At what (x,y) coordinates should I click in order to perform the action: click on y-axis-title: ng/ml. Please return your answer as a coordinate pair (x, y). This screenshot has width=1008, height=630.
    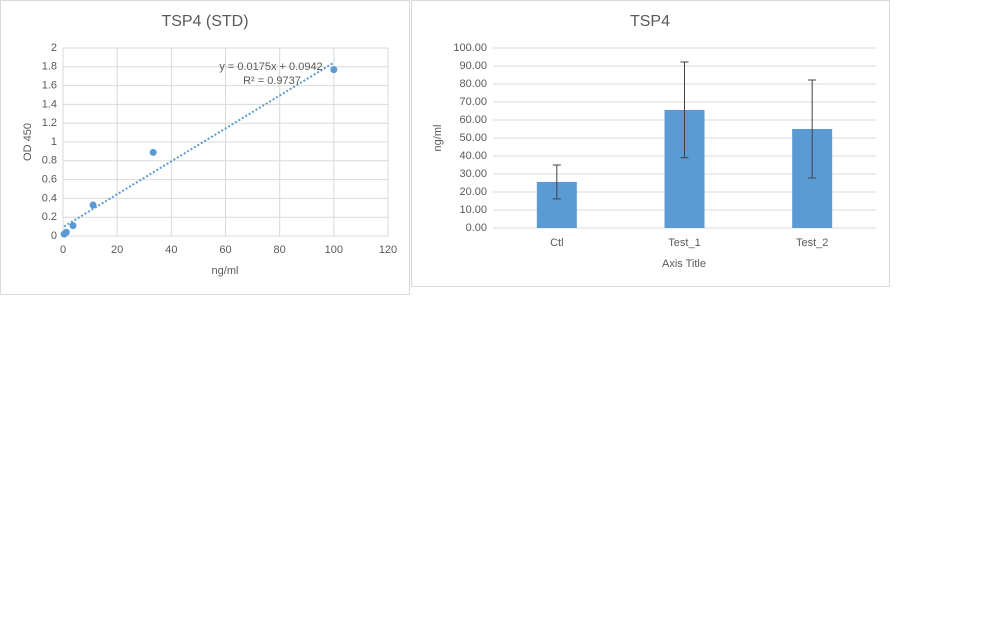
    Looking at the image, I should click on (438, 138).